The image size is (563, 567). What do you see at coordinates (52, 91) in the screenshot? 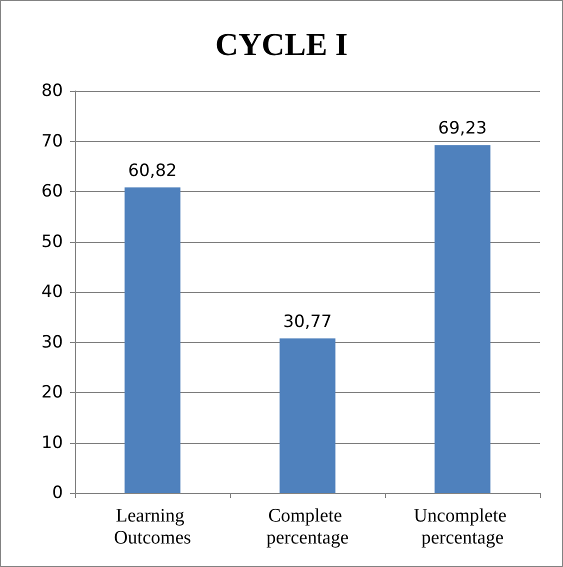
I see `y-tick-label: 80` at bounding box center [52, 91].